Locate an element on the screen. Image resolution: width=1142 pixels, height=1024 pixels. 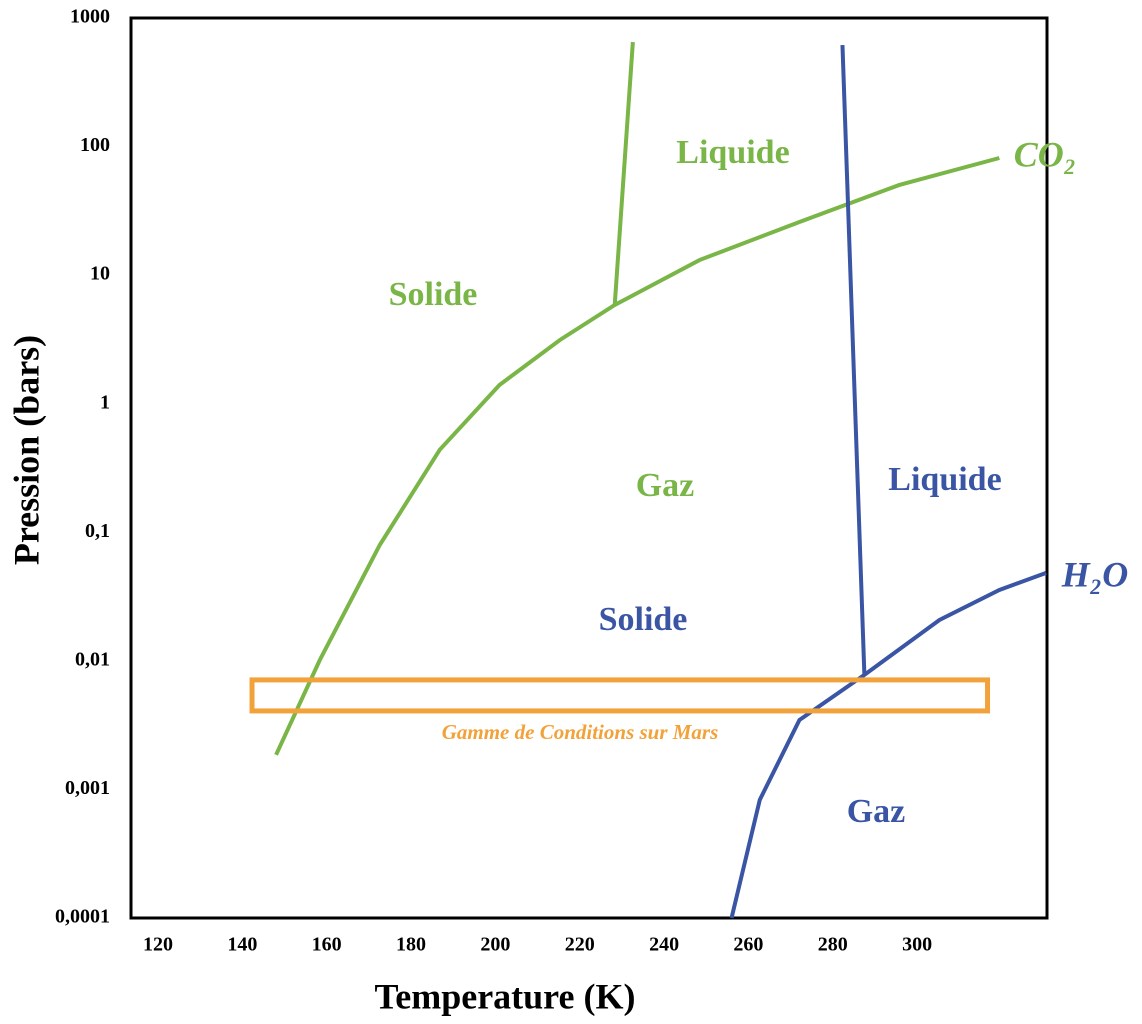
x-tick-label: 280 is located at coordinates (833, 945).